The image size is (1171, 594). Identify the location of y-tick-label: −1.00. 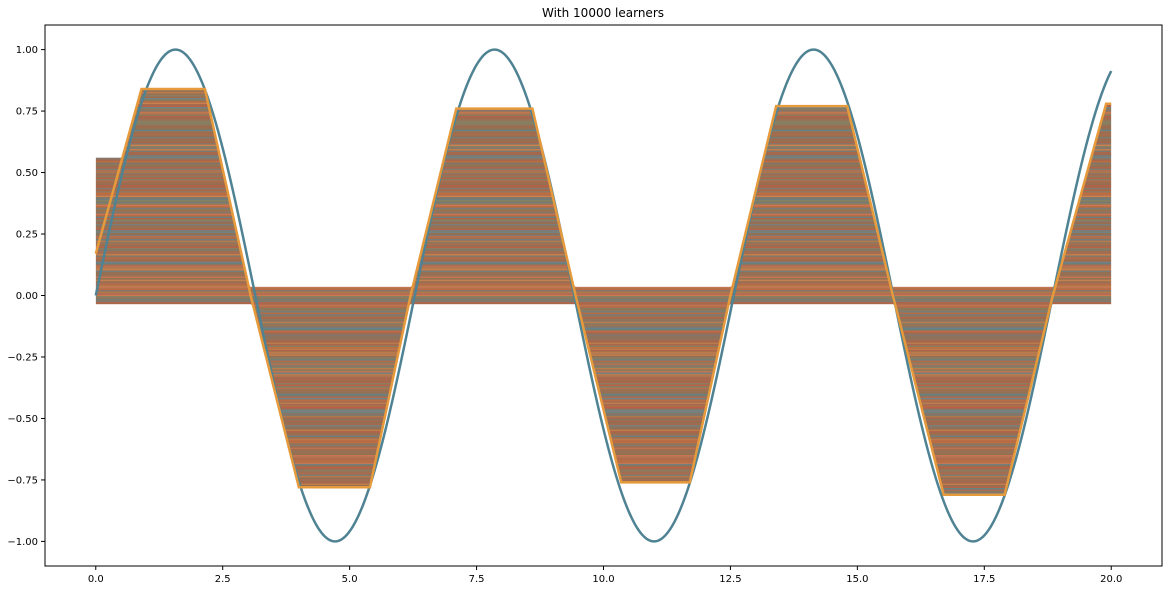
(22, 542).